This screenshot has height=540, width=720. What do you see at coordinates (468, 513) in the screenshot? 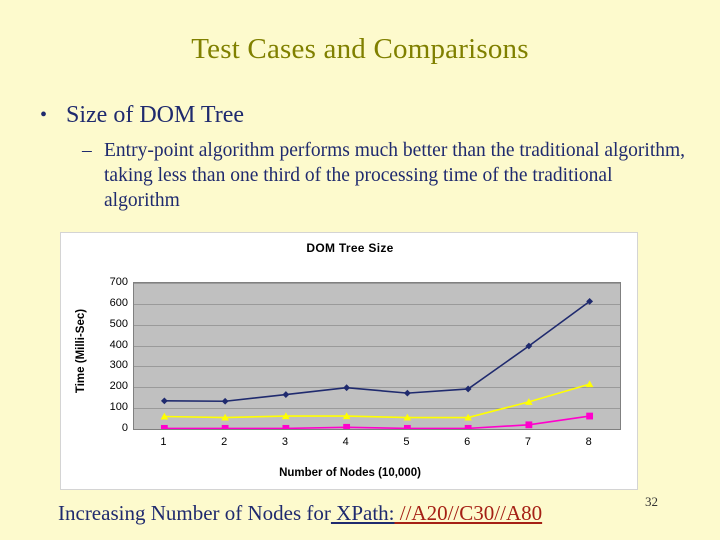
I see `caption-xpath: //A20//C30//A80` at bounding box center [468, 513].